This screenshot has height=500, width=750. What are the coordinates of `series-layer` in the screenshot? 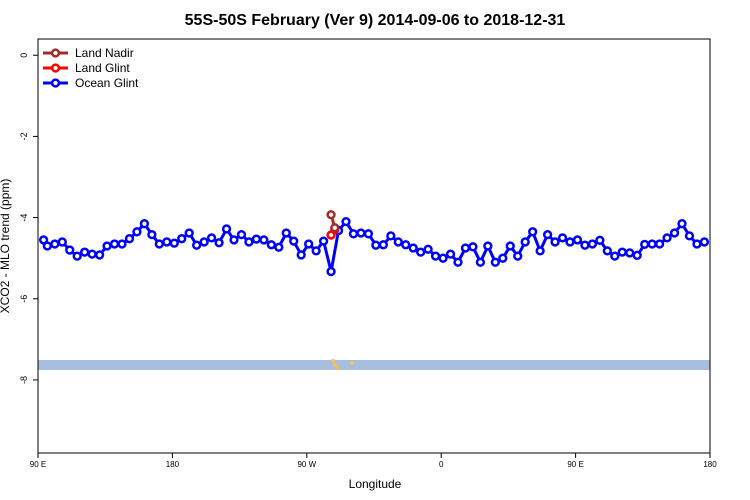 It's located at (374, 243).